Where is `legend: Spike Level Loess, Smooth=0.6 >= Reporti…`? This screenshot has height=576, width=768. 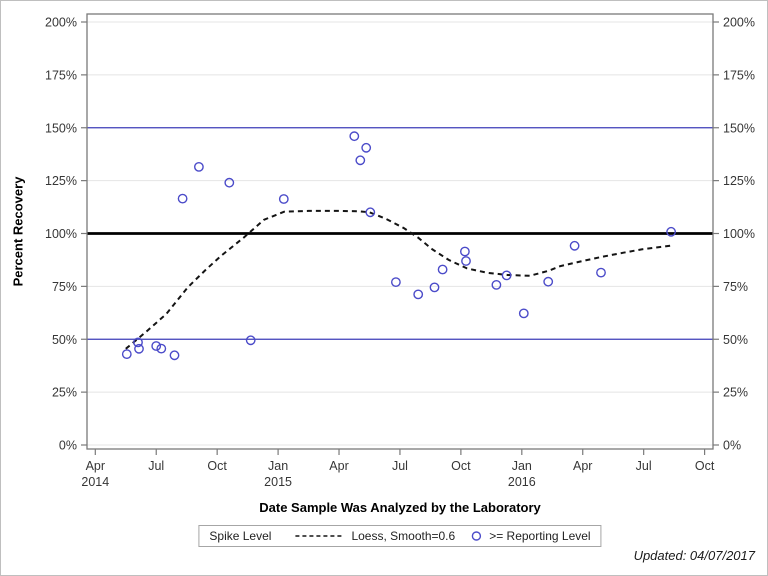
legend: Spike Level Loess, Smooth=0.6 >= Reporti… is located at coordinates (400, 536).